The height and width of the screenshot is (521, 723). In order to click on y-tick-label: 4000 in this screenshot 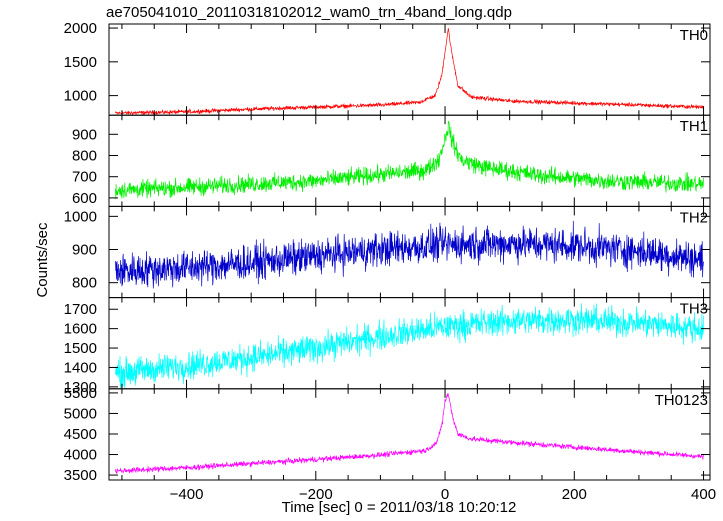, I will do `click(80, 455)`.